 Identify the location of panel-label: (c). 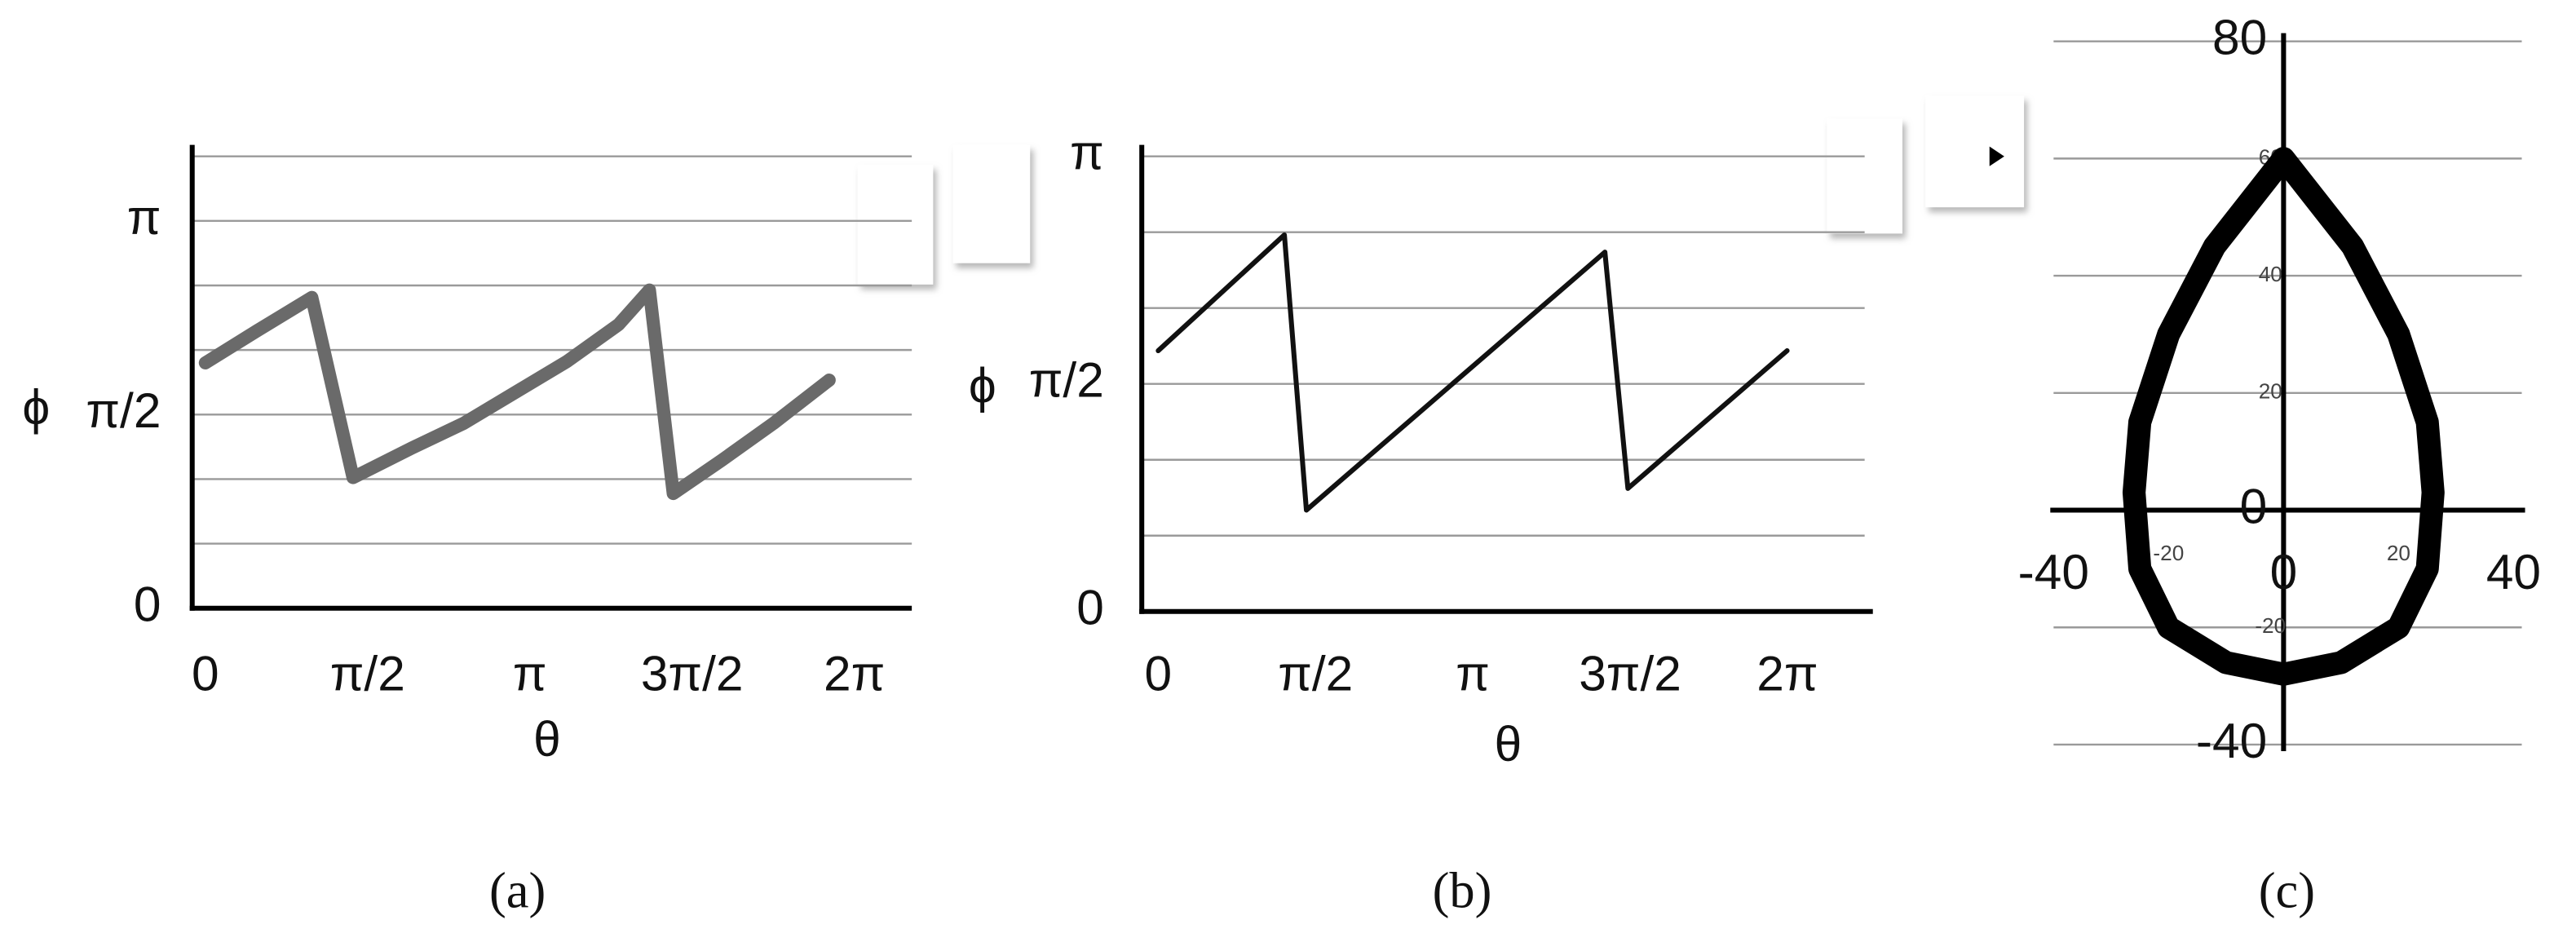
(2287, 891).